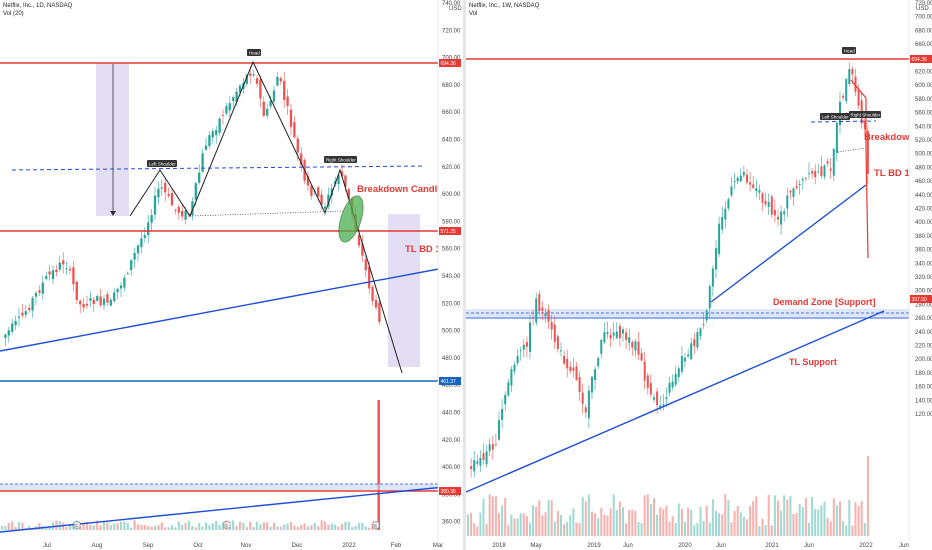  I want to click on earnings-marker-3: E, so click(376, 525).